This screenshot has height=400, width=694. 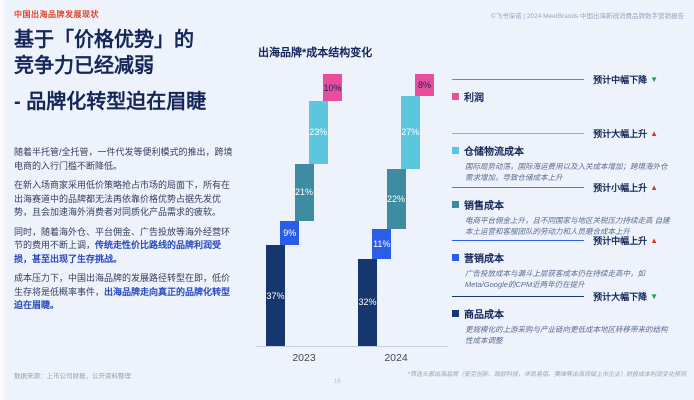 I want to click on legend-label: 营销成本, so click(x=570, y=257).